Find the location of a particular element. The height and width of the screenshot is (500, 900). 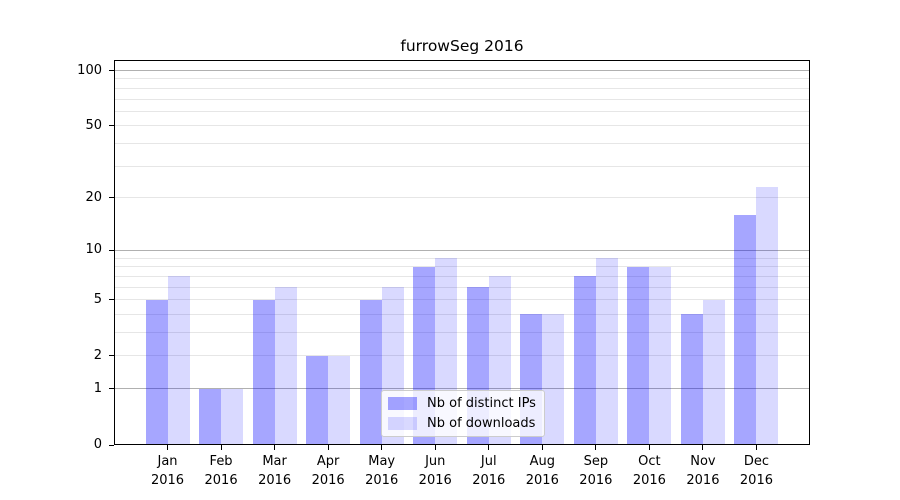

bar-downloads-jan is located at coordinates (178, 360).